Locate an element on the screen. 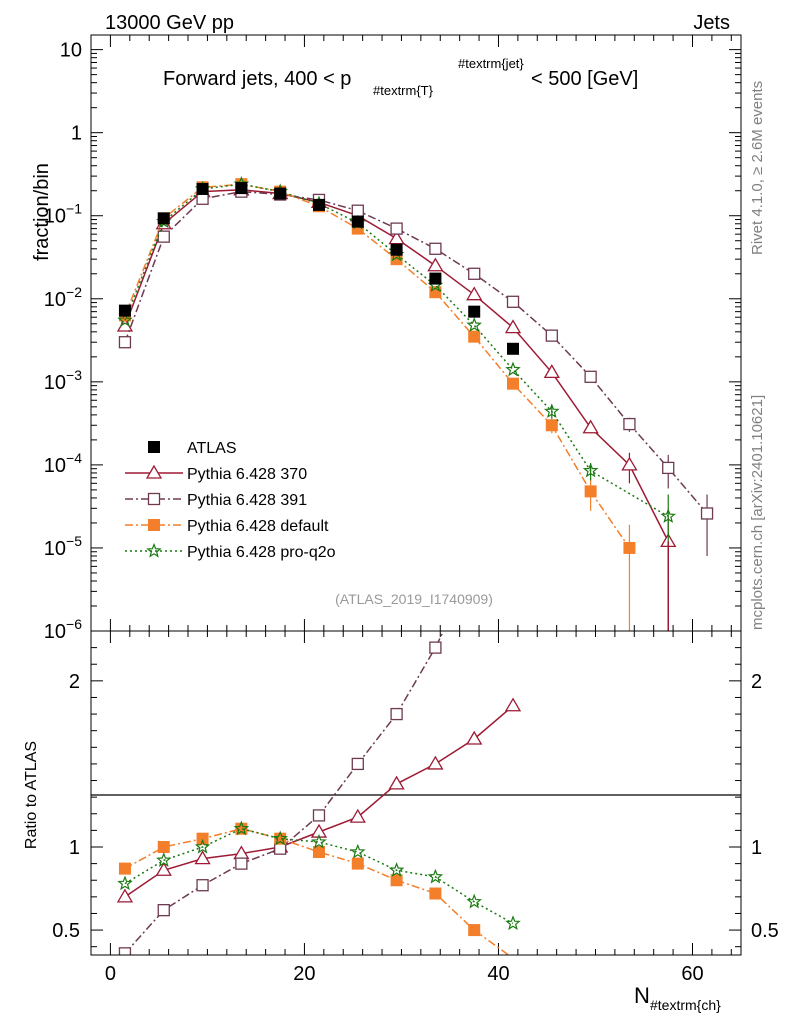 The height and width of the screenshot is (1024, 786). legend-label: ATLAS is located at coordinates (212, 448).